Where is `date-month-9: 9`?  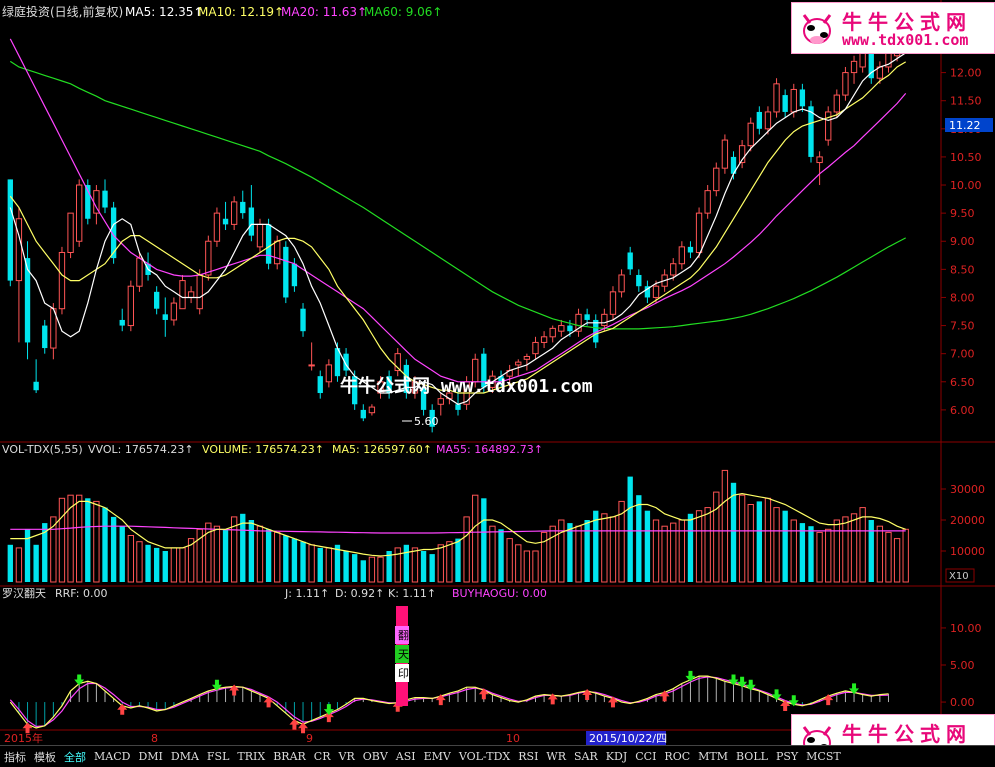 date-month-9: 9 is located at coordinates (309, 738).